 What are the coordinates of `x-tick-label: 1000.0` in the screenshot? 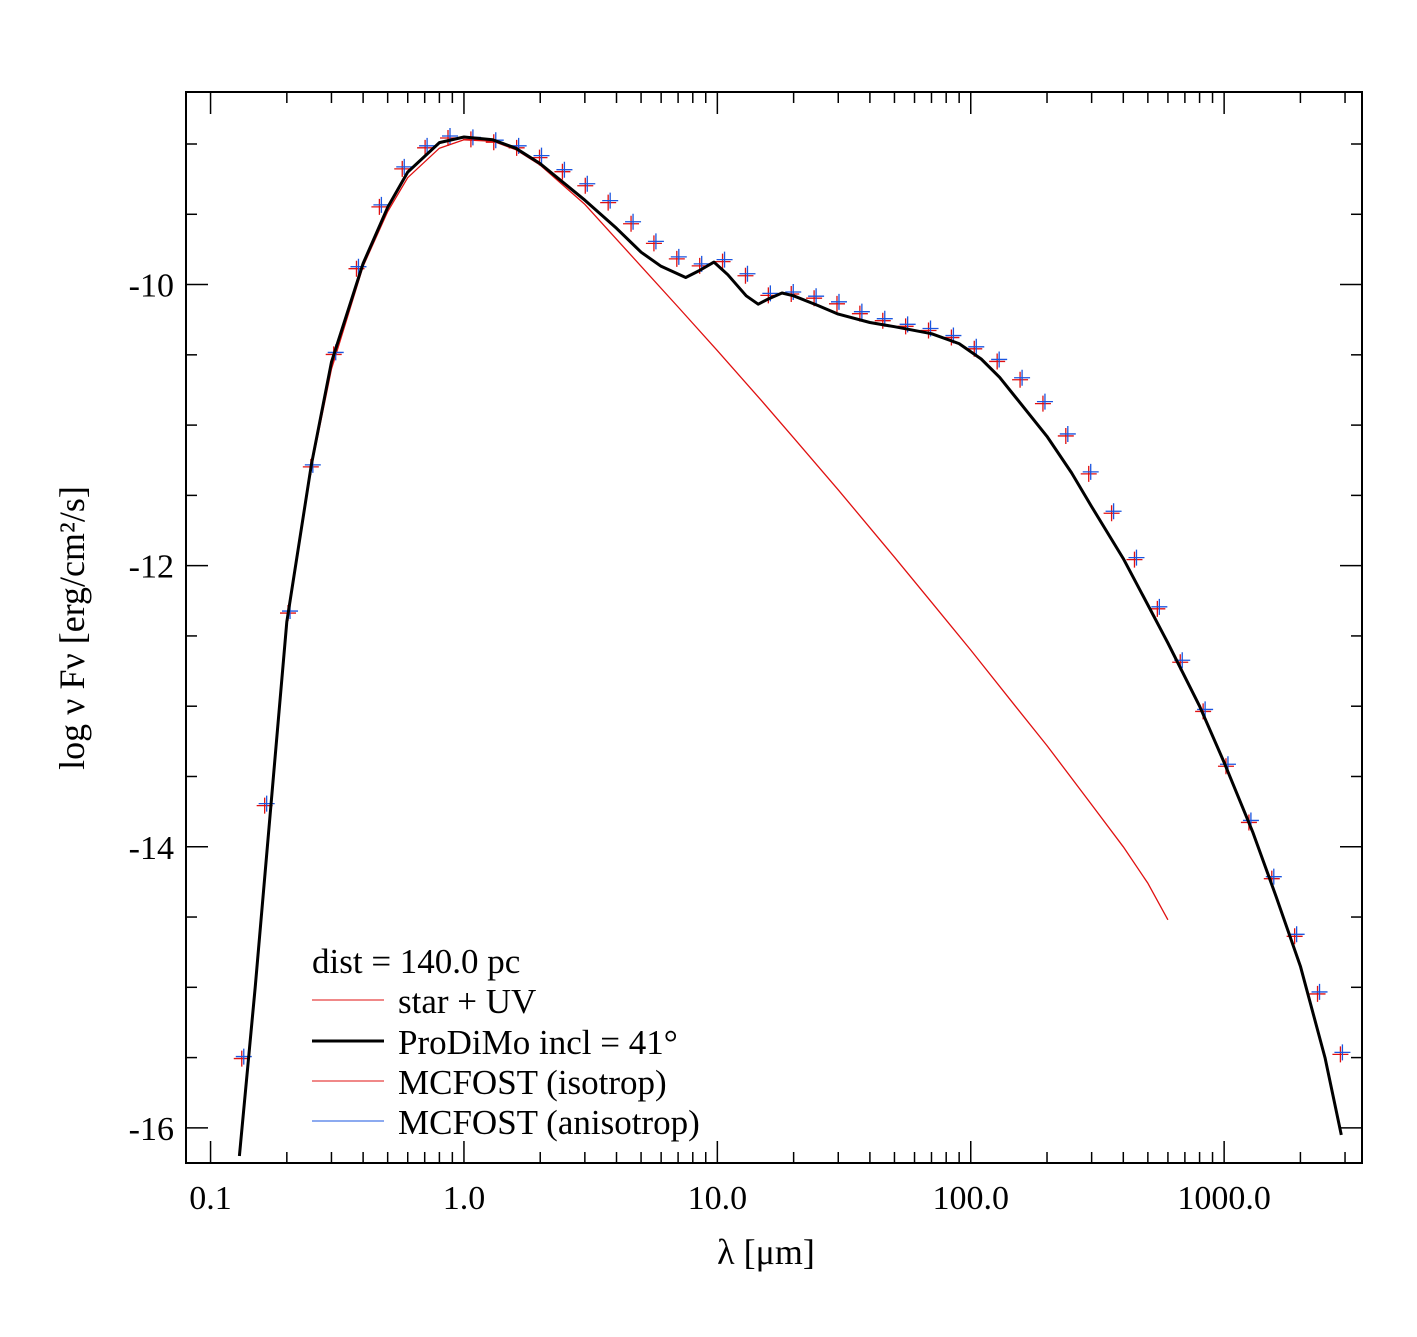 It's located at (1224, 1198).